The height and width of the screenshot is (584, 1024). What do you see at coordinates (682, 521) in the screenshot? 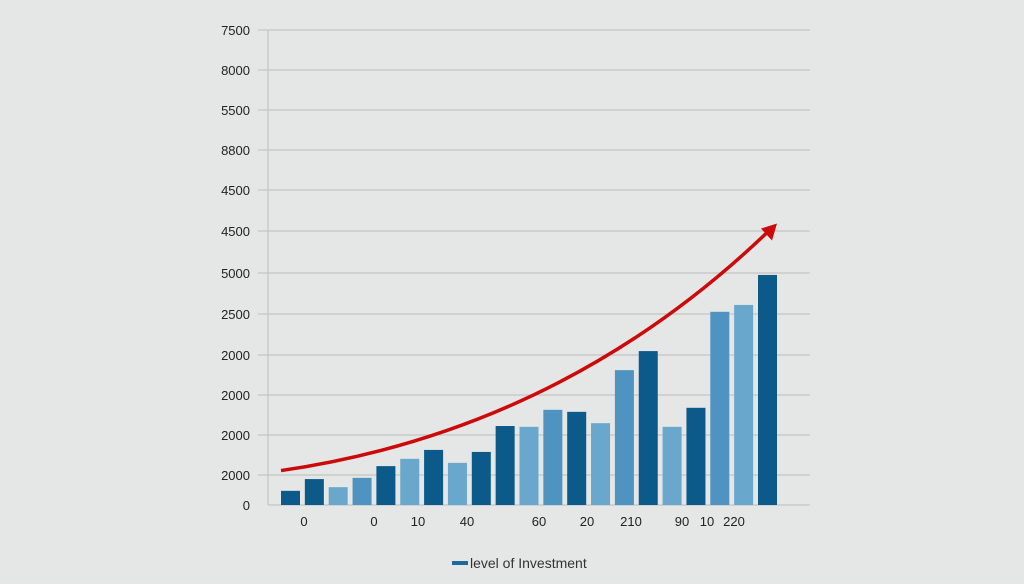
I see `x-tick-label: 90` at bounding box center [682, 521].